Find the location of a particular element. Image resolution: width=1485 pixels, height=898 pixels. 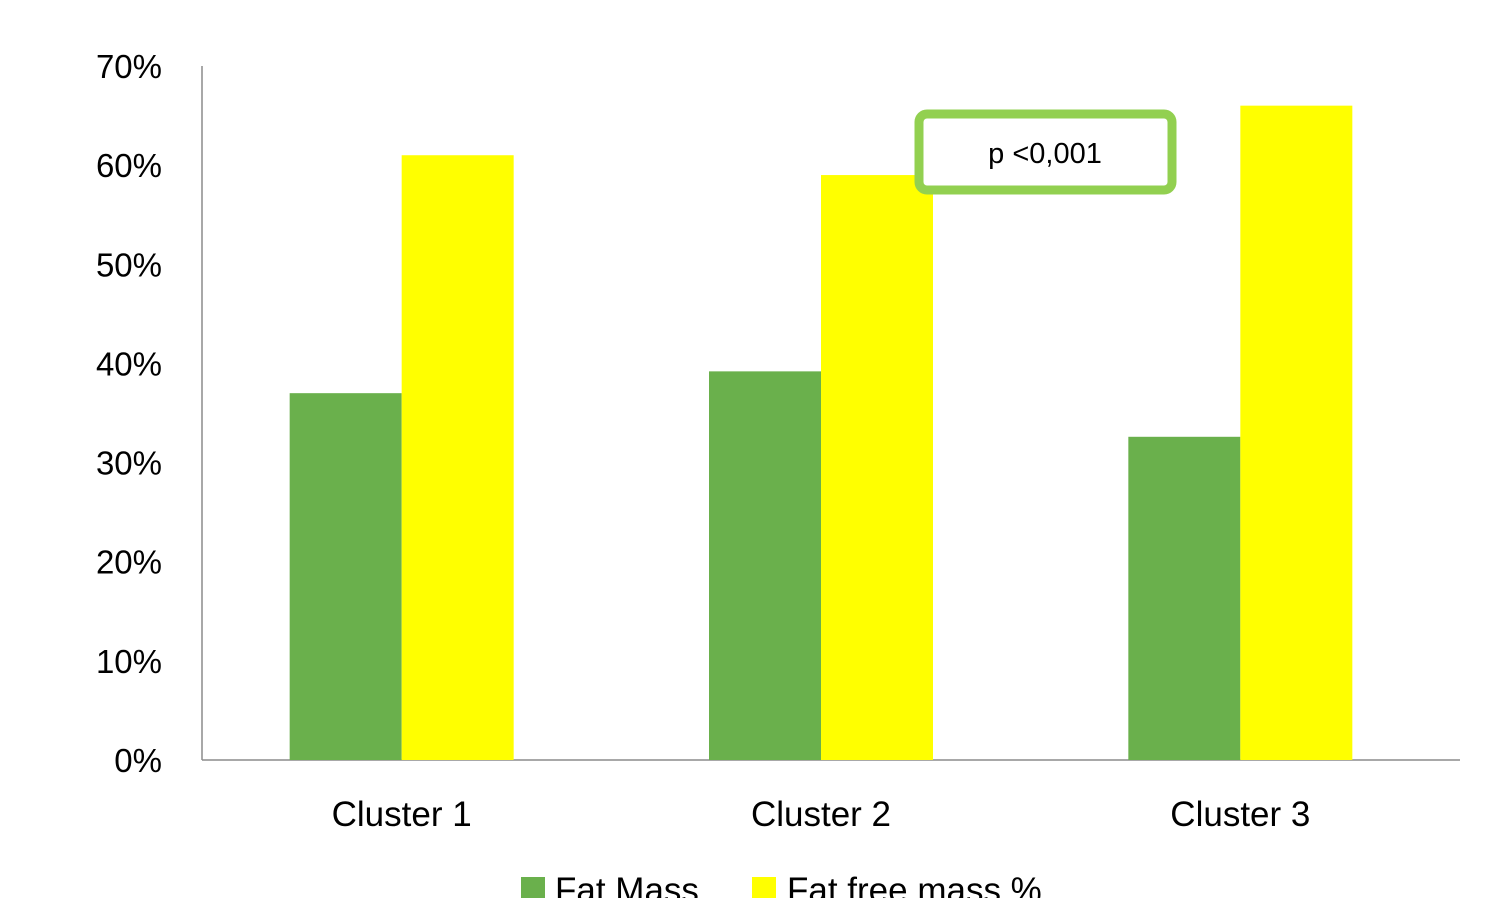

x-tick-label: Cluster 2 is located at coordinates (821, 814).